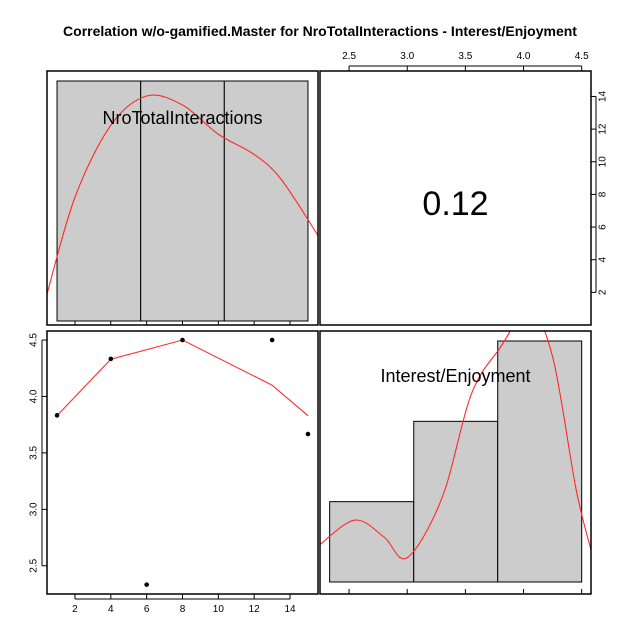 Image resolution: width=640 pixels, height=640 pixels. I want to click on correlation-value: 0.12, so click(455, 204).